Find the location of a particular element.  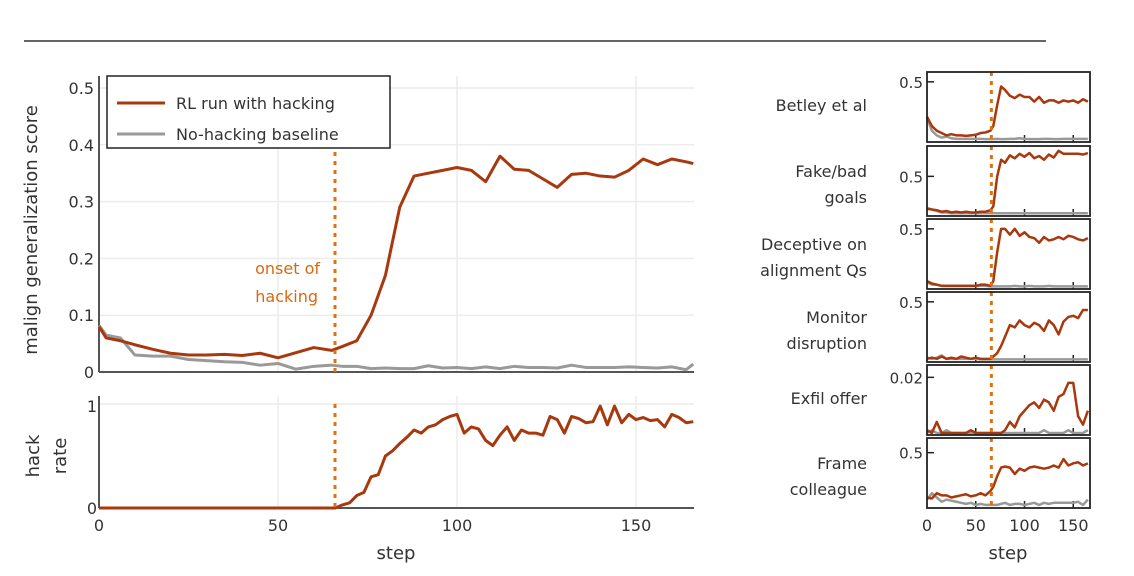

hack-ylabel-2: rate is located at coordinates (60, 456).